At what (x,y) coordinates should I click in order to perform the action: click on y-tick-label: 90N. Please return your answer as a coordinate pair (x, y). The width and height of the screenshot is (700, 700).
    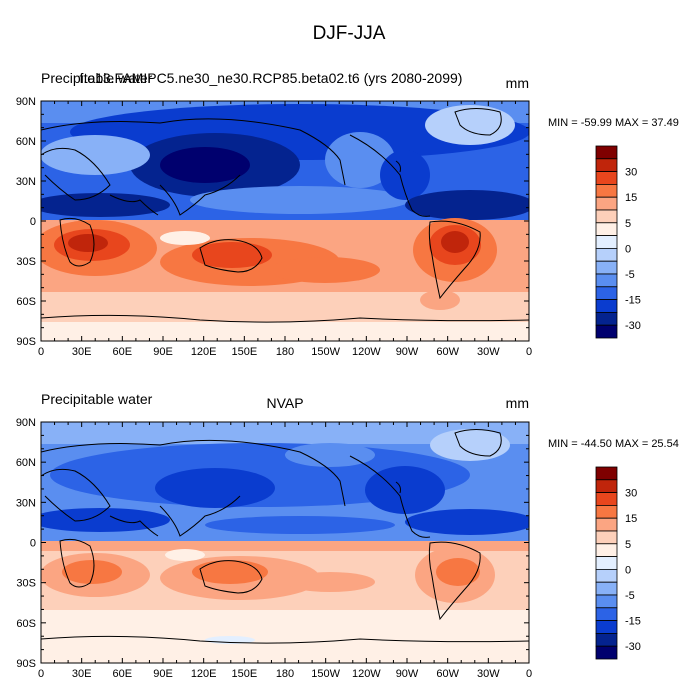
    Looking at the image, I should click on (26, 102).